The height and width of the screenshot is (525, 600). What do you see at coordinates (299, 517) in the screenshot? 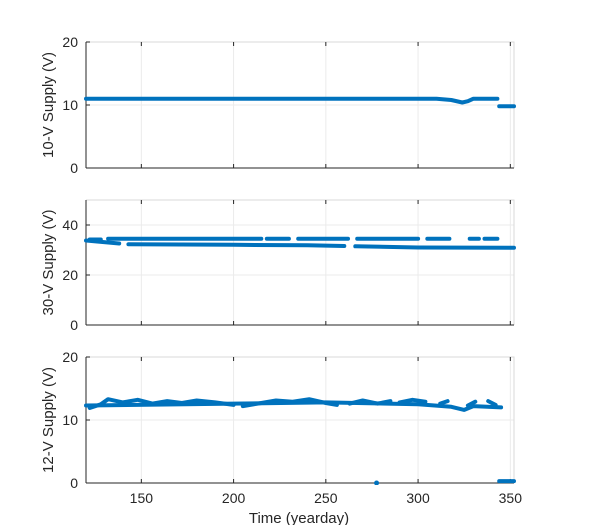
I see `x-axis-label: Time (yearday)` at bounding box center [299, 517].